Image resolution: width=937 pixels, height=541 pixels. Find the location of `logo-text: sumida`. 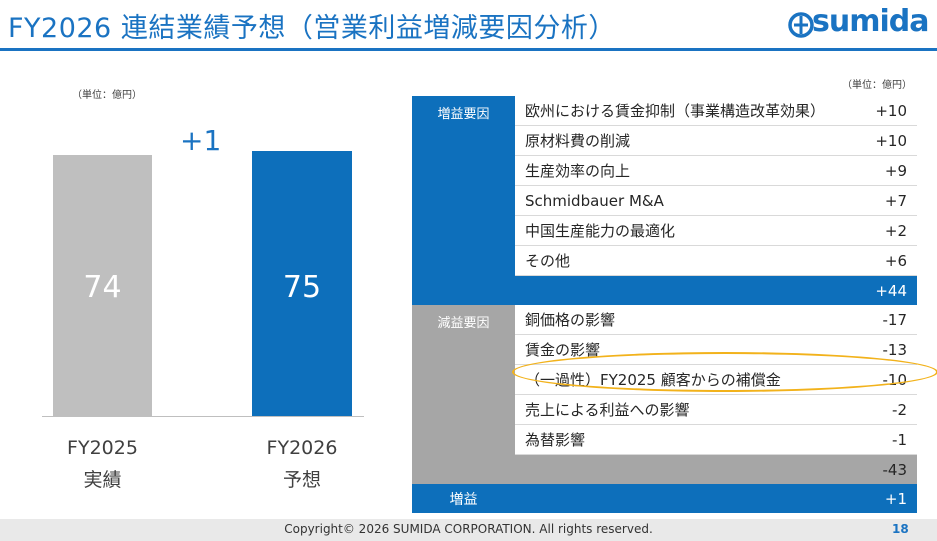

logo-text: sumida is located at coordinates (870, 21).